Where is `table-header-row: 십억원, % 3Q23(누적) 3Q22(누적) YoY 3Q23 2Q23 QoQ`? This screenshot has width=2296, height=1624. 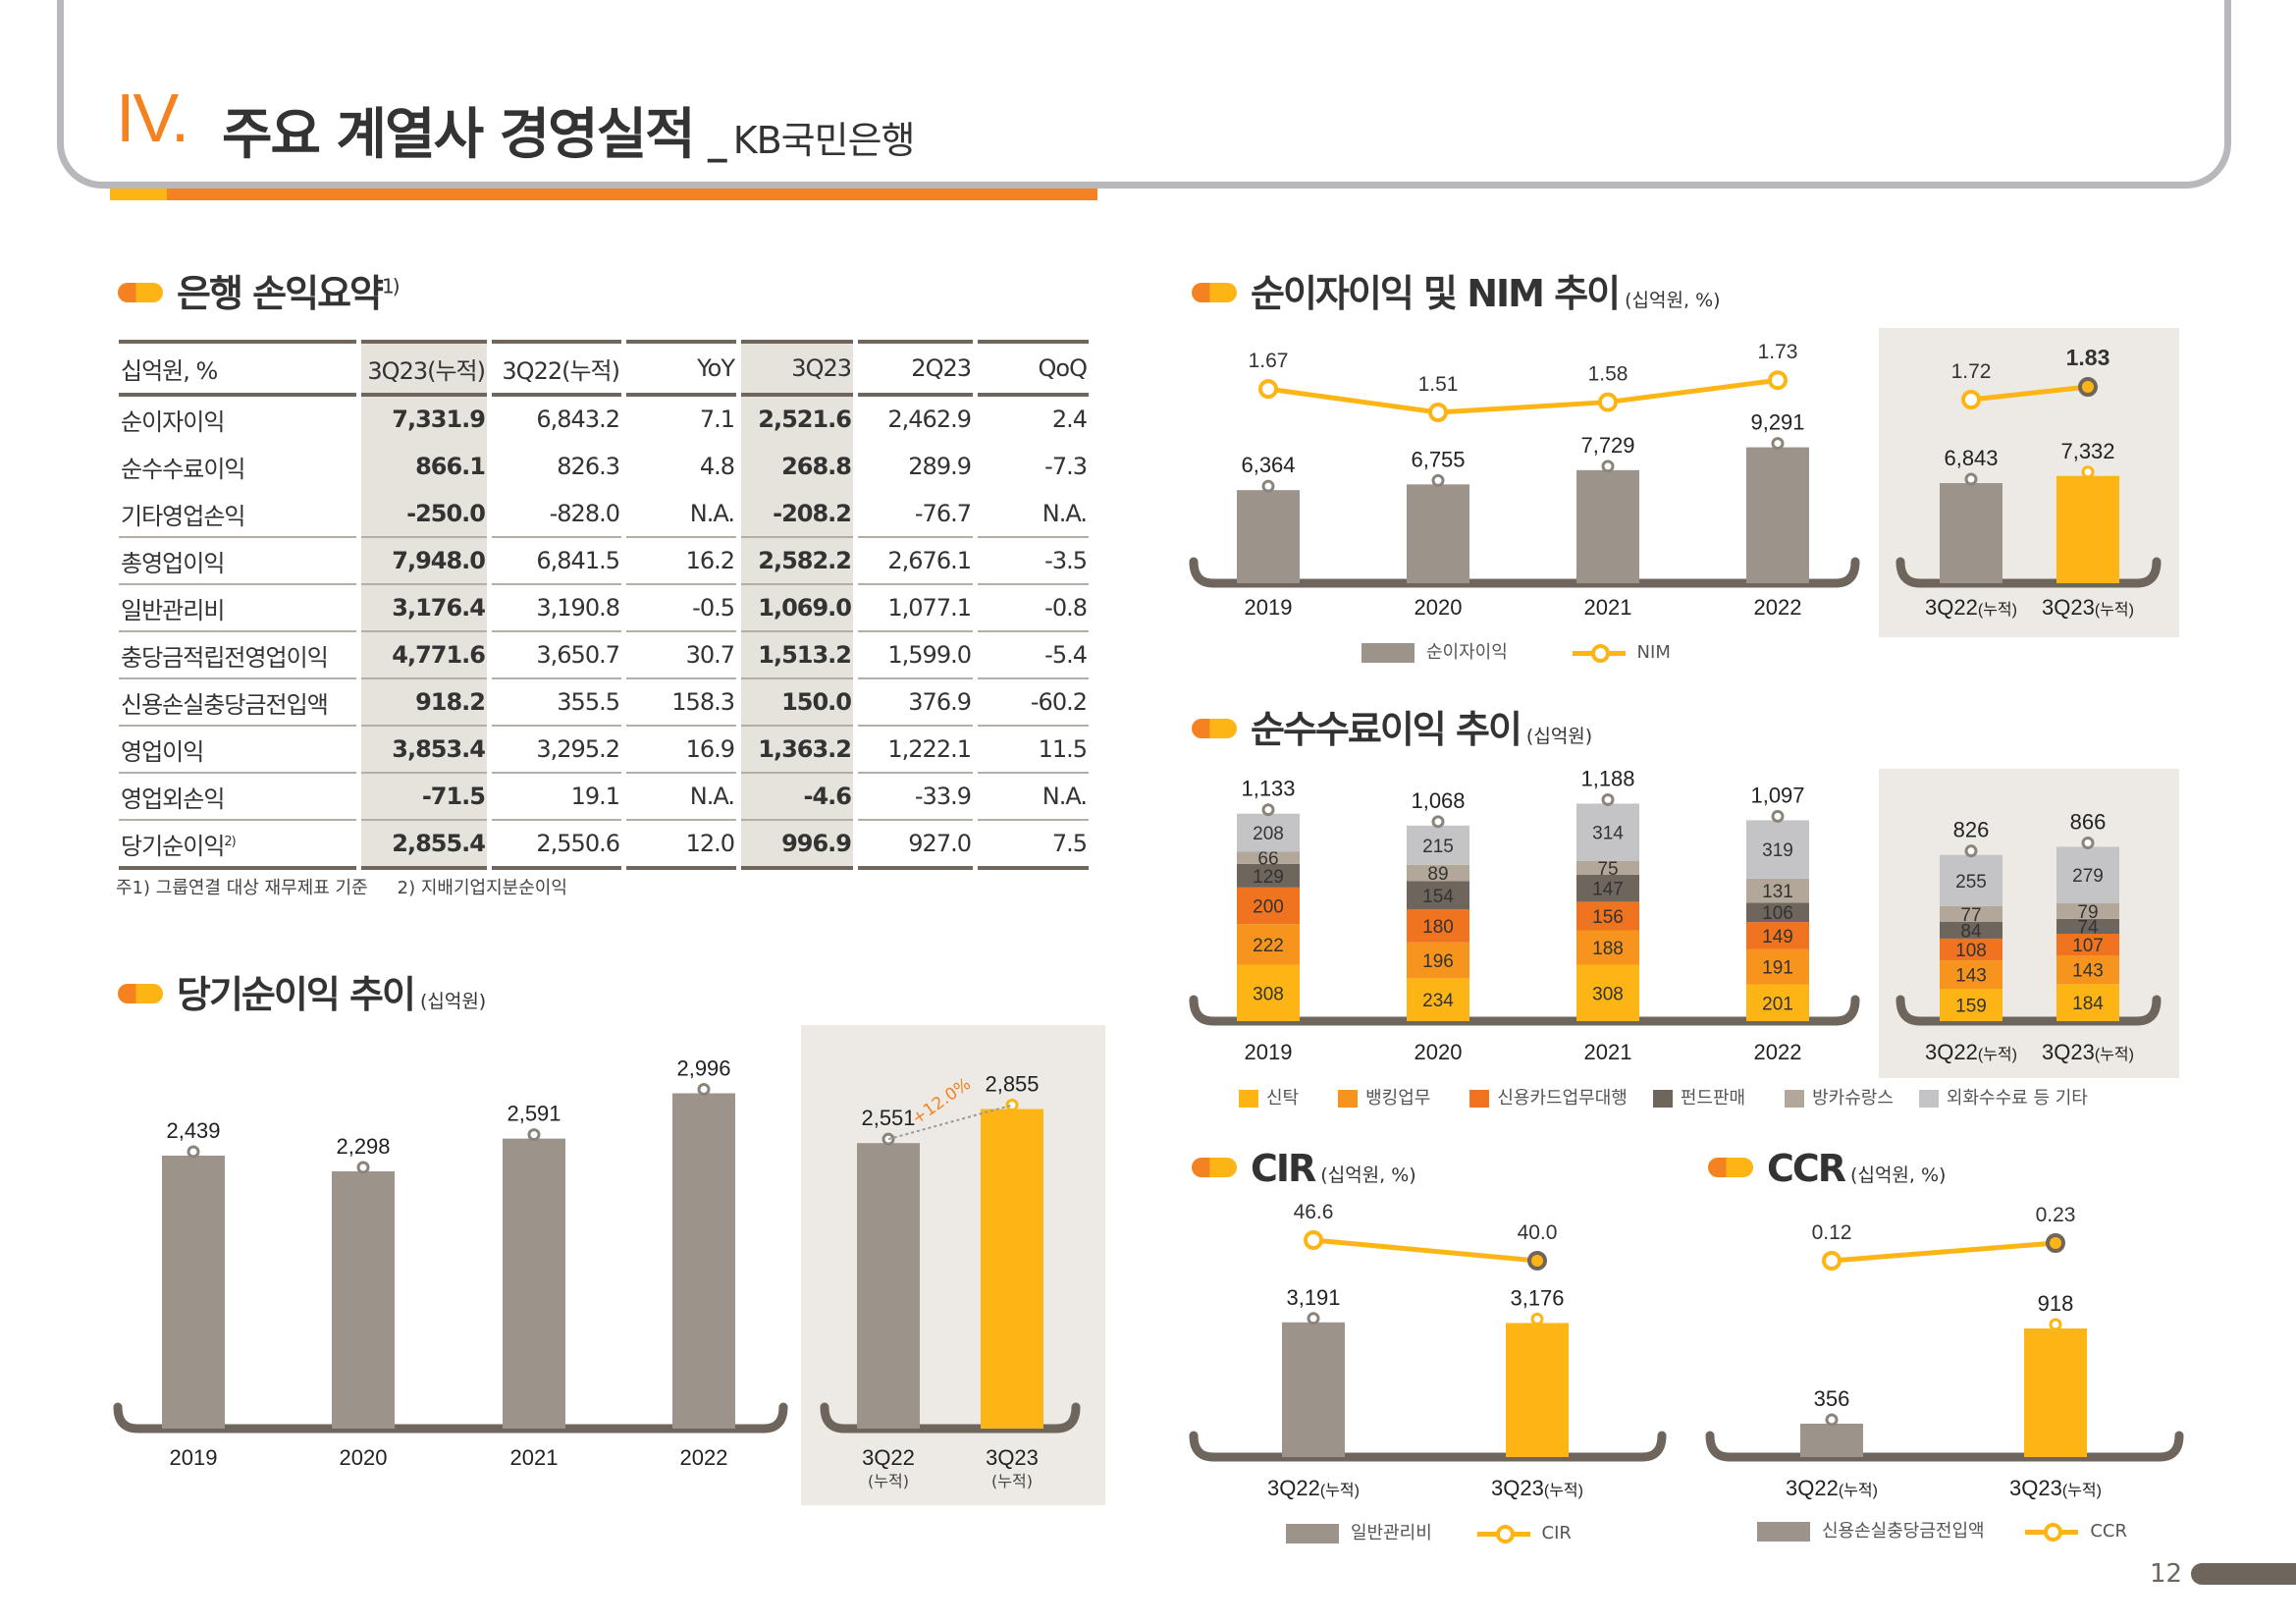 table-header-row: 십억원, % 3Q23(누적) 3Q22(누적) YoY 3Q23 2Q23 QoQ is located at coordinates (604, 368).